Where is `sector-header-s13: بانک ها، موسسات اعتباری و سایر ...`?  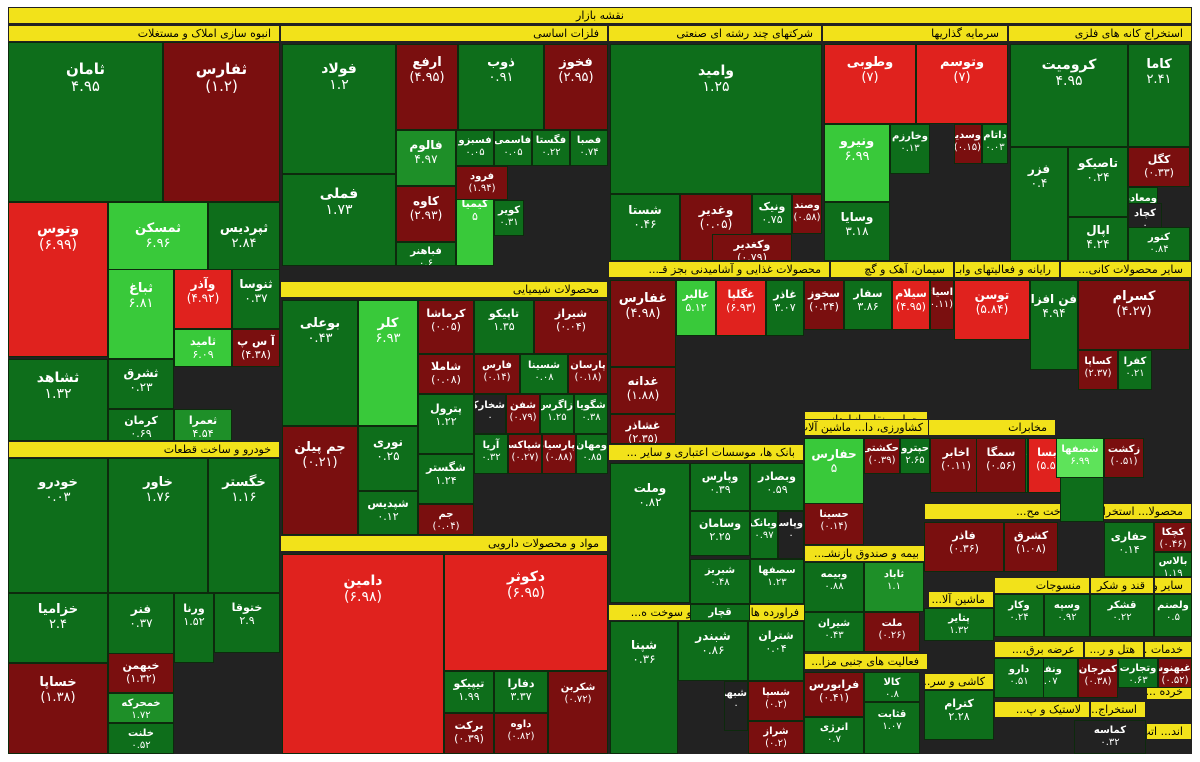
sector-header-s13: بانک ها، موسسات اعتباری و سایر ... is located at coordinates (706, 452).